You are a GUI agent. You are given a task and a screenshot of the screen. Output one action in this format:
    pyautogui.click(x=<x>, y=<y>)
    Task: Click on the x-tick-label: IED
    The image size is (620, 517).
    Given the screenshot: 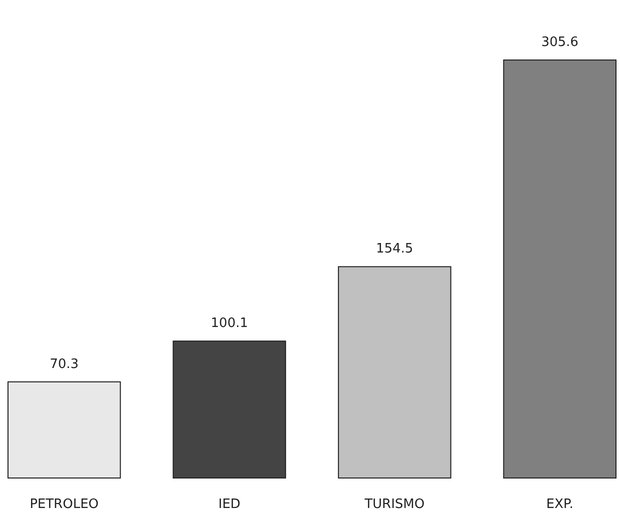 What is the action you would take?
    pyautogui.click(x=229, y=504)
    